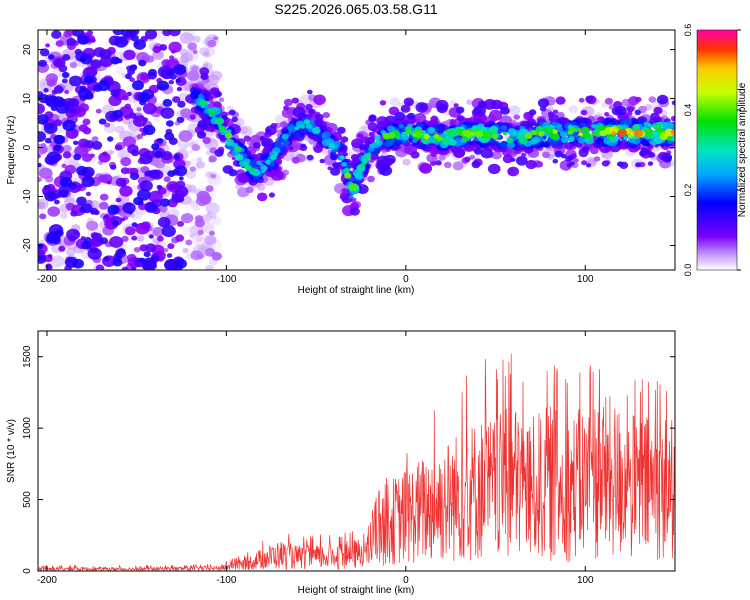 This screenshot has height=600, width=750. Describe the element at coordinates (688, 110) in the screenshot. I see `colorbar-tick-label: 0.4` at that location.